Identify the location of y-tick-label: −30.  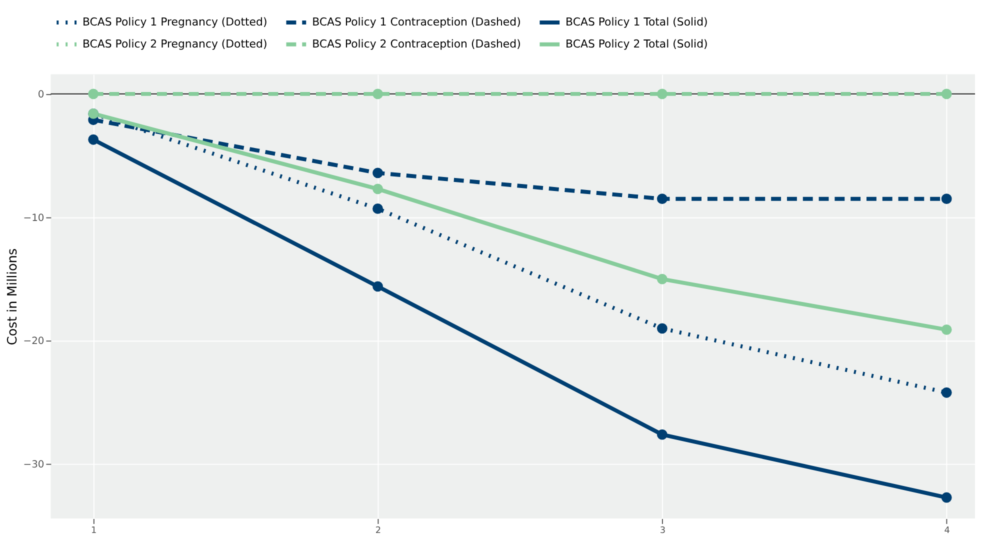
(33, 465).